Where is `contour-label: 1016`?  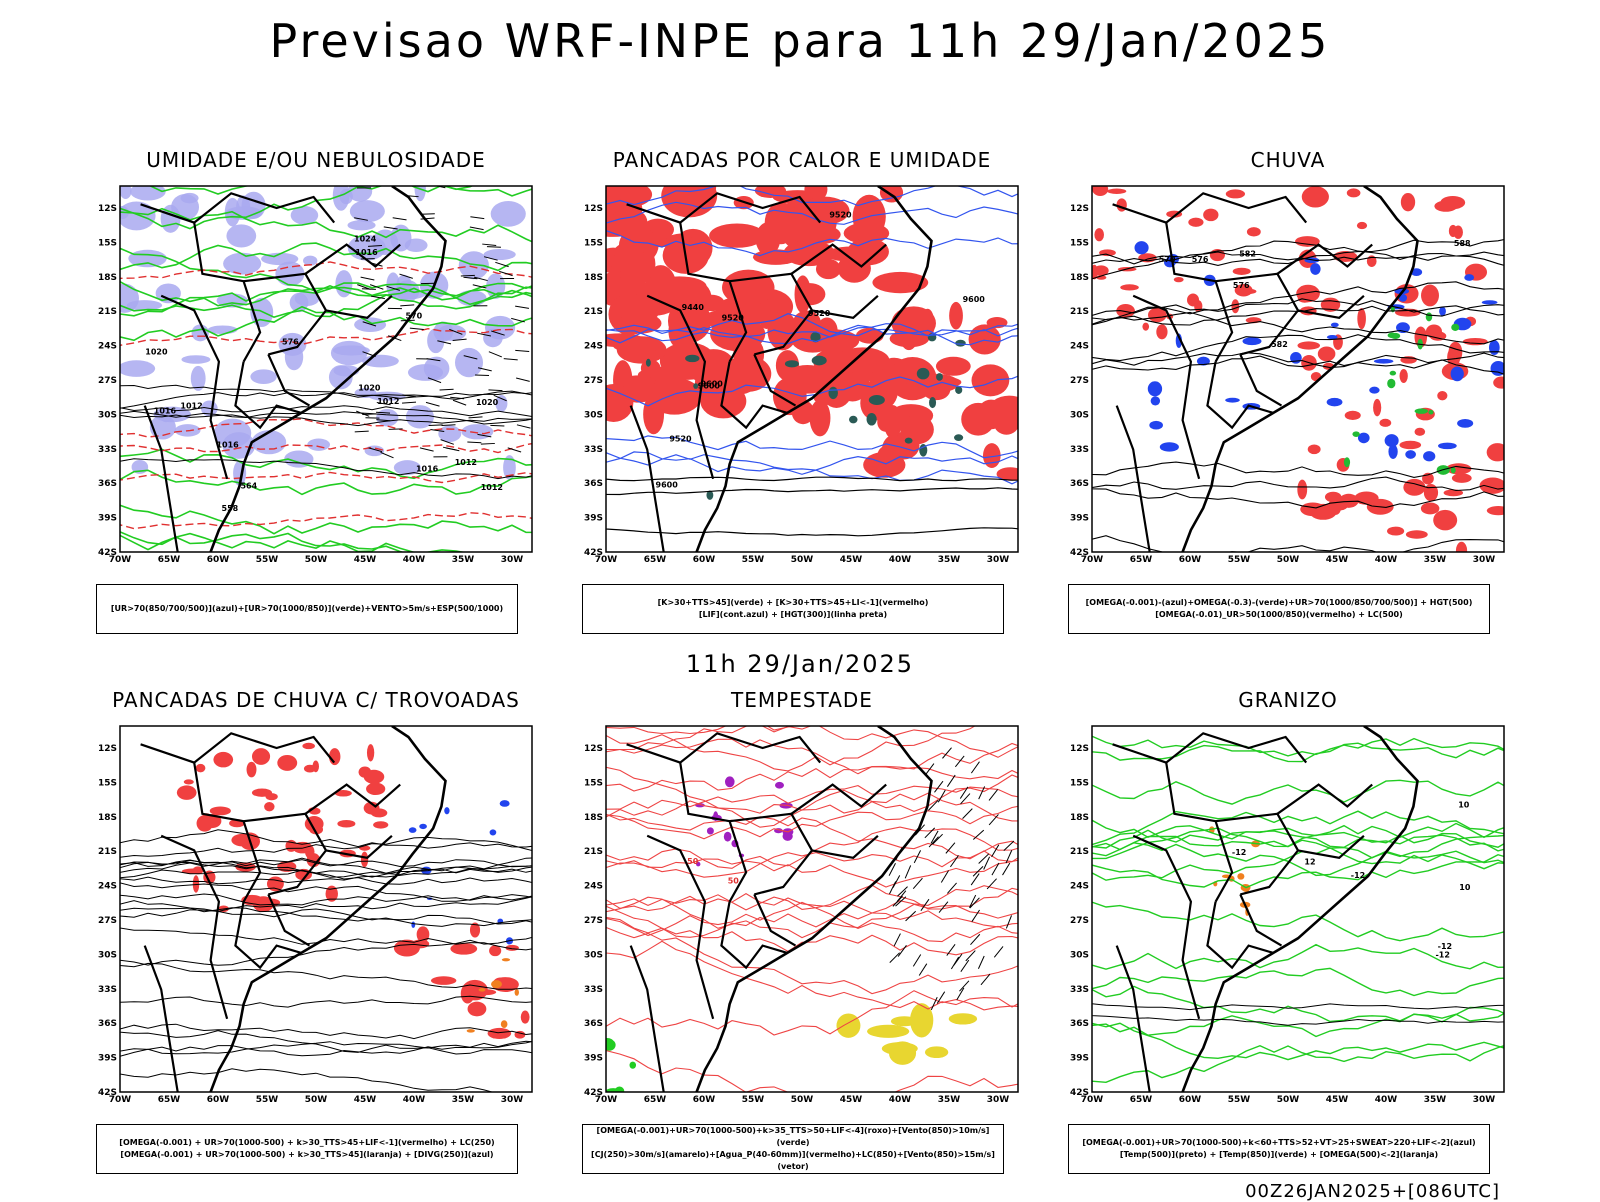 contour-label: 1016 is located at coordinates (165, 410).